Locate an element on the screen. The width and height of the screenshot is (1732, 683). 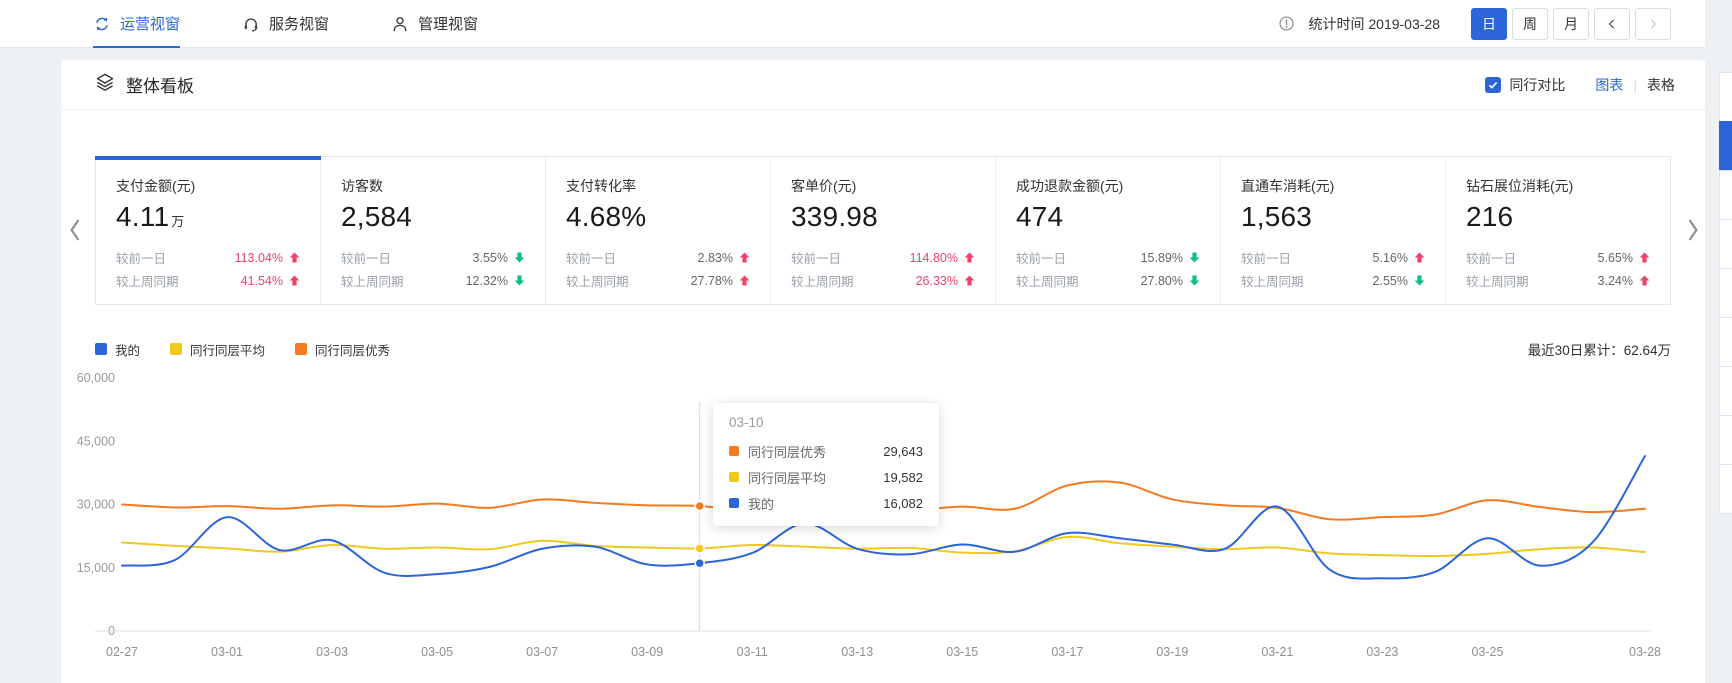
sync-icon is located at coordinates (102, 24).